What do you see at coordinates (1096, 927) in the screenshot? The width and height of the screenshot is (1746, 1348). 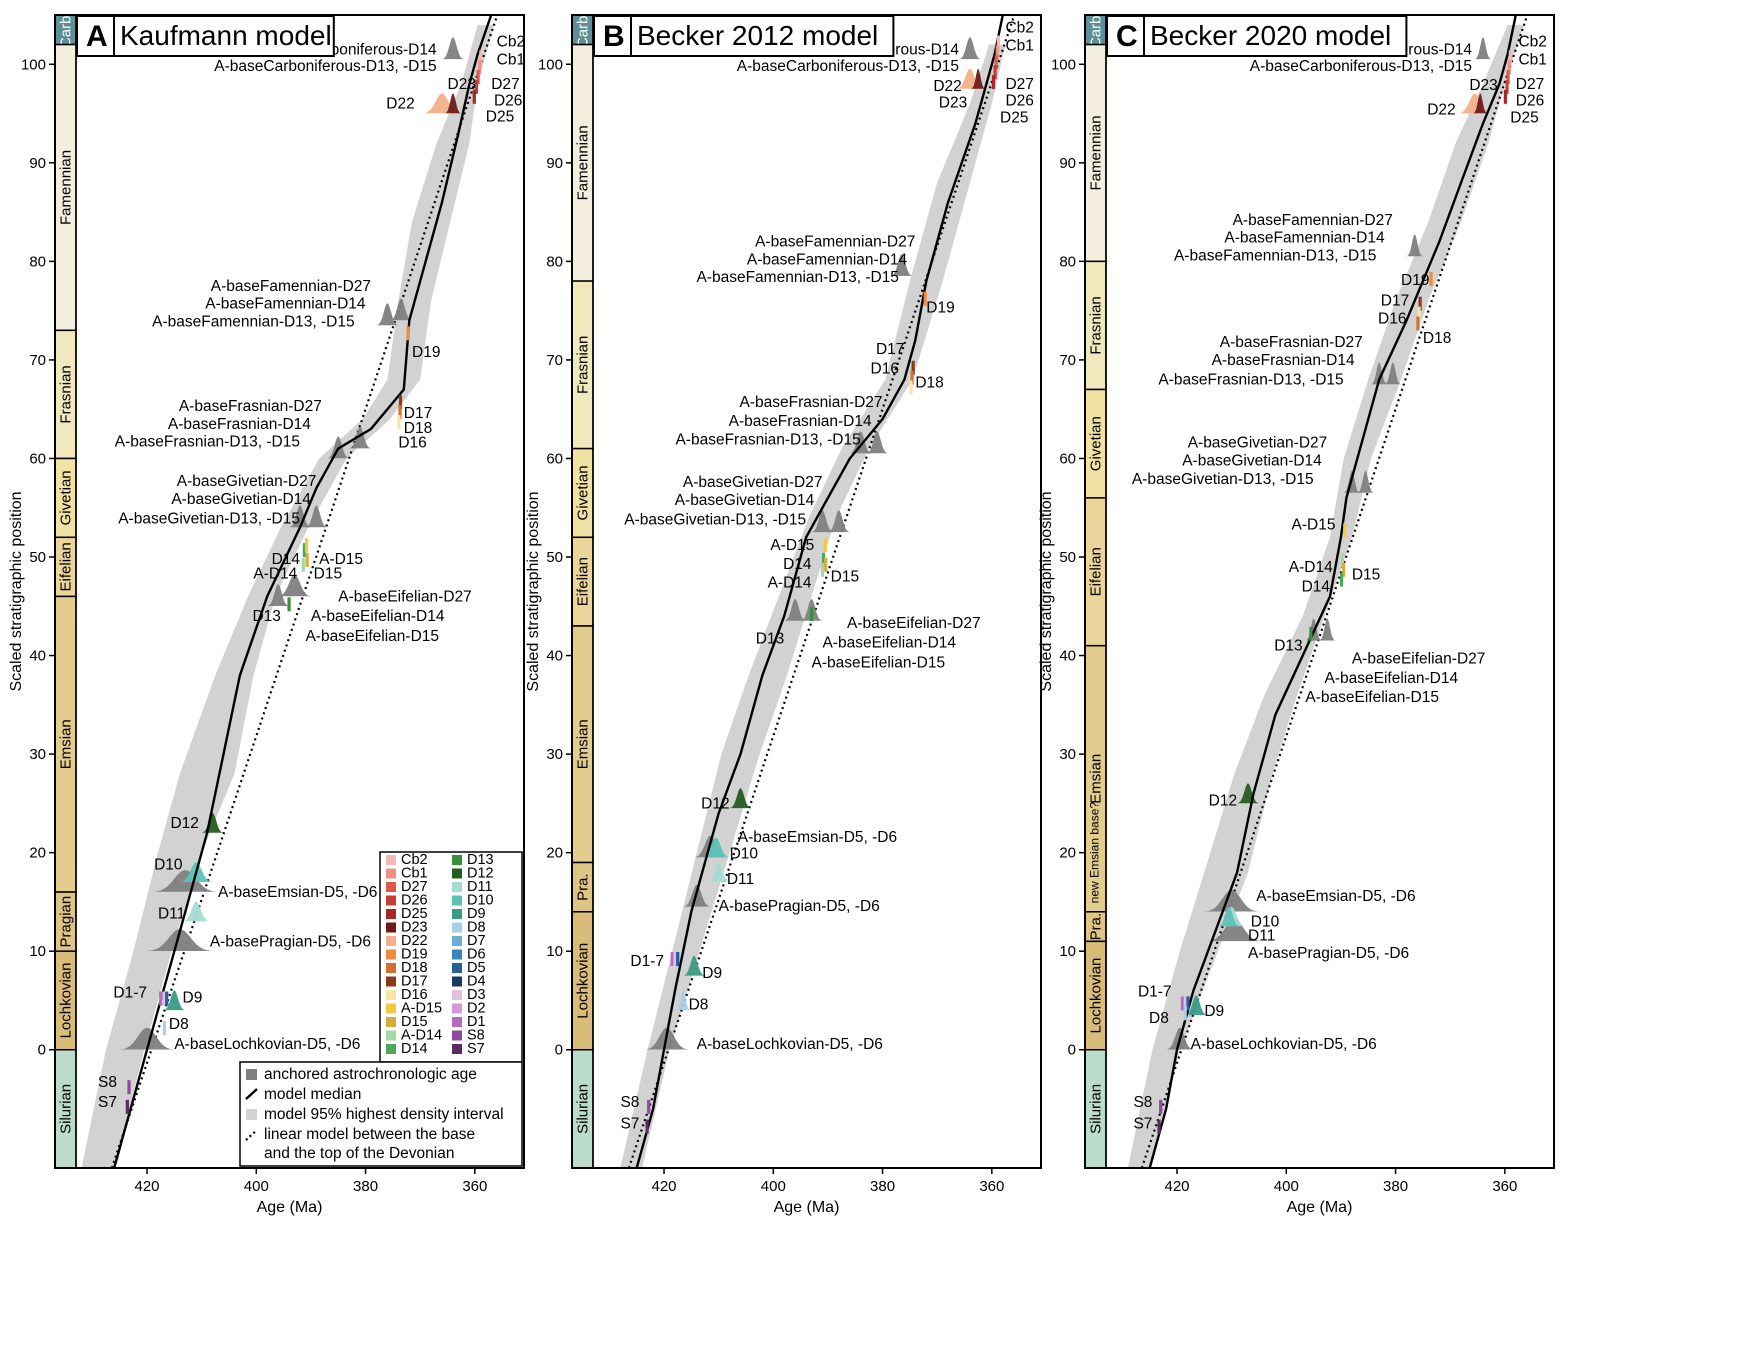 I see `stage-label: Pra.` at bounding box center [1096, 927].